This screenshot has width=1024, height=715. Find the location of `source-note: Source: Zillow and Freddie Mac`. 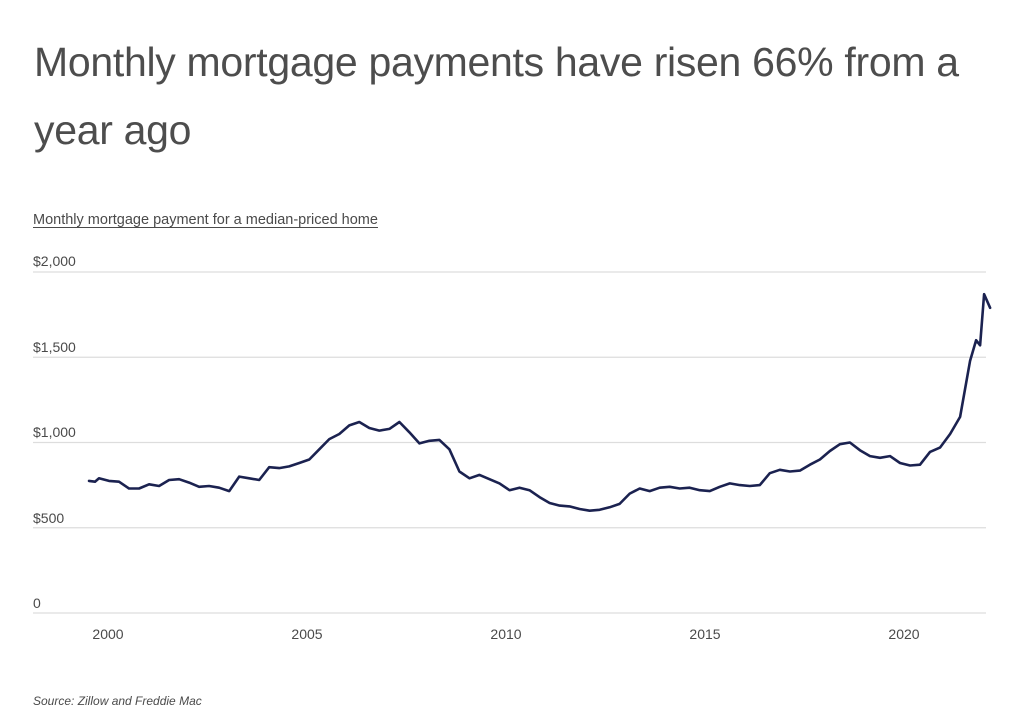

source-note: Source: Zillow and Freddie Mac is located at coordinates (117, 701).